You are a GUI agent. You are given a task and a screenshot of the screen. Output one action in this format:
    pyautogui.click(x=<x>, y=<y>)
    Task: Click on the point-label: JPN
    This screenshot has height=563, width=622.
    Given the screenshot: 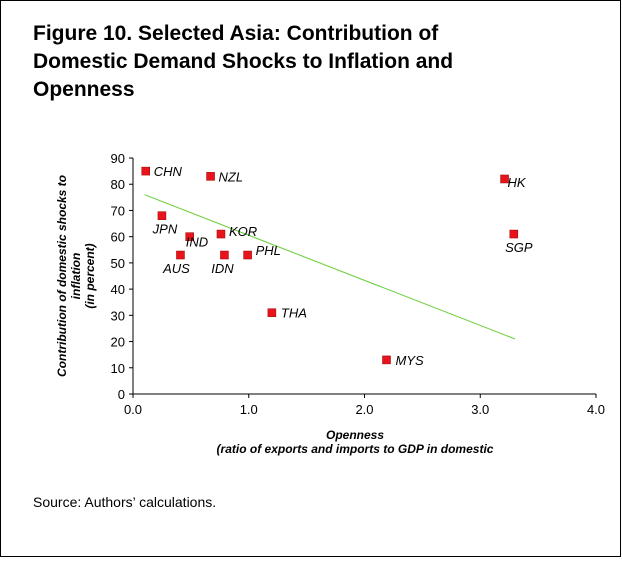 What is the action you would take?
    pyautogui.click(x=165, y=229)
    